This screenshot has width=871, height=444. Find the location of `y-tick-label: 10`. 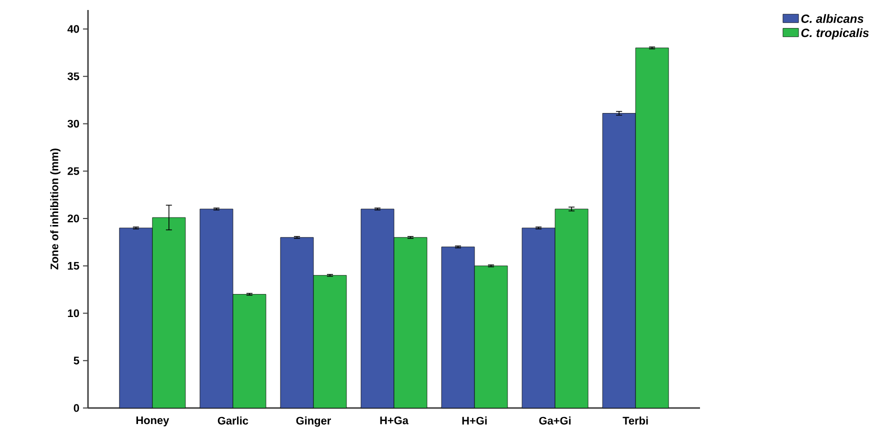

y-tick-label: 10 is located at coordinates (74, 313).